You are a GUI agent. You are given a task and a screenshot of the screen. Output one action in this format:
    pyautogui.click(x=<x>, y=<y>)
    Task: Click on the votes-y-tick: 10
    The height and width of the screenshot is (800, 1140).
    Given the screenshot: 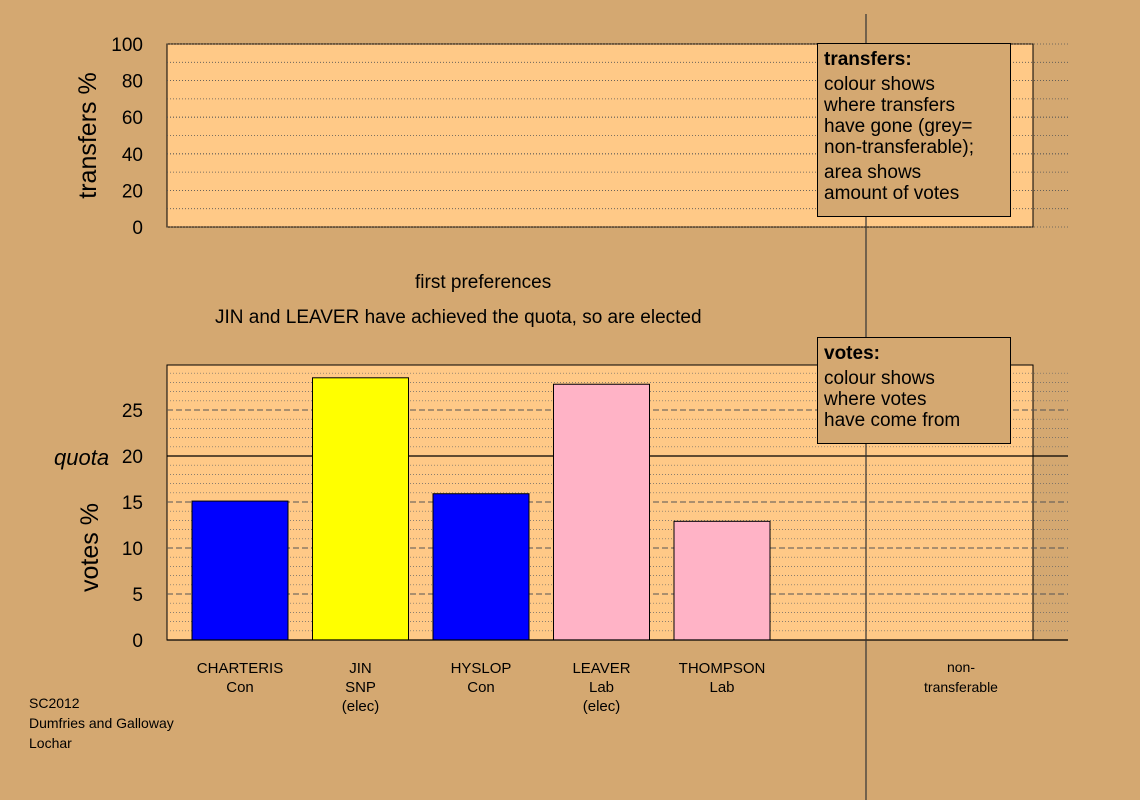 What is the action you would take?
    pyautogui.click(x=132, y=549)
    